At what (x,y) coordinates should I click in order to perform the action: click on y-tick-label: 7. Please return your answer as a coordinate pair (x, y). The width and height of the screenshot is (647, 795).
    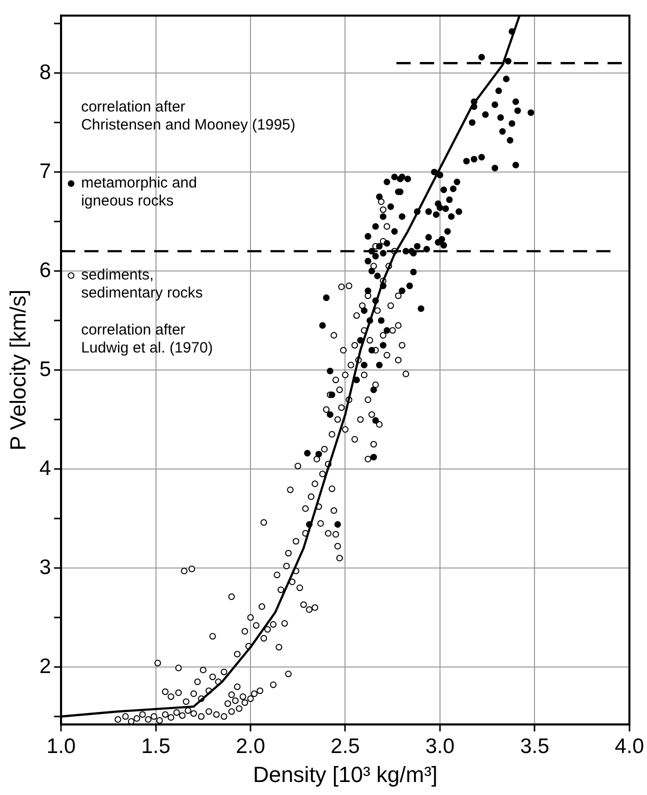
    Looking at the image, I should click on (45, 171).